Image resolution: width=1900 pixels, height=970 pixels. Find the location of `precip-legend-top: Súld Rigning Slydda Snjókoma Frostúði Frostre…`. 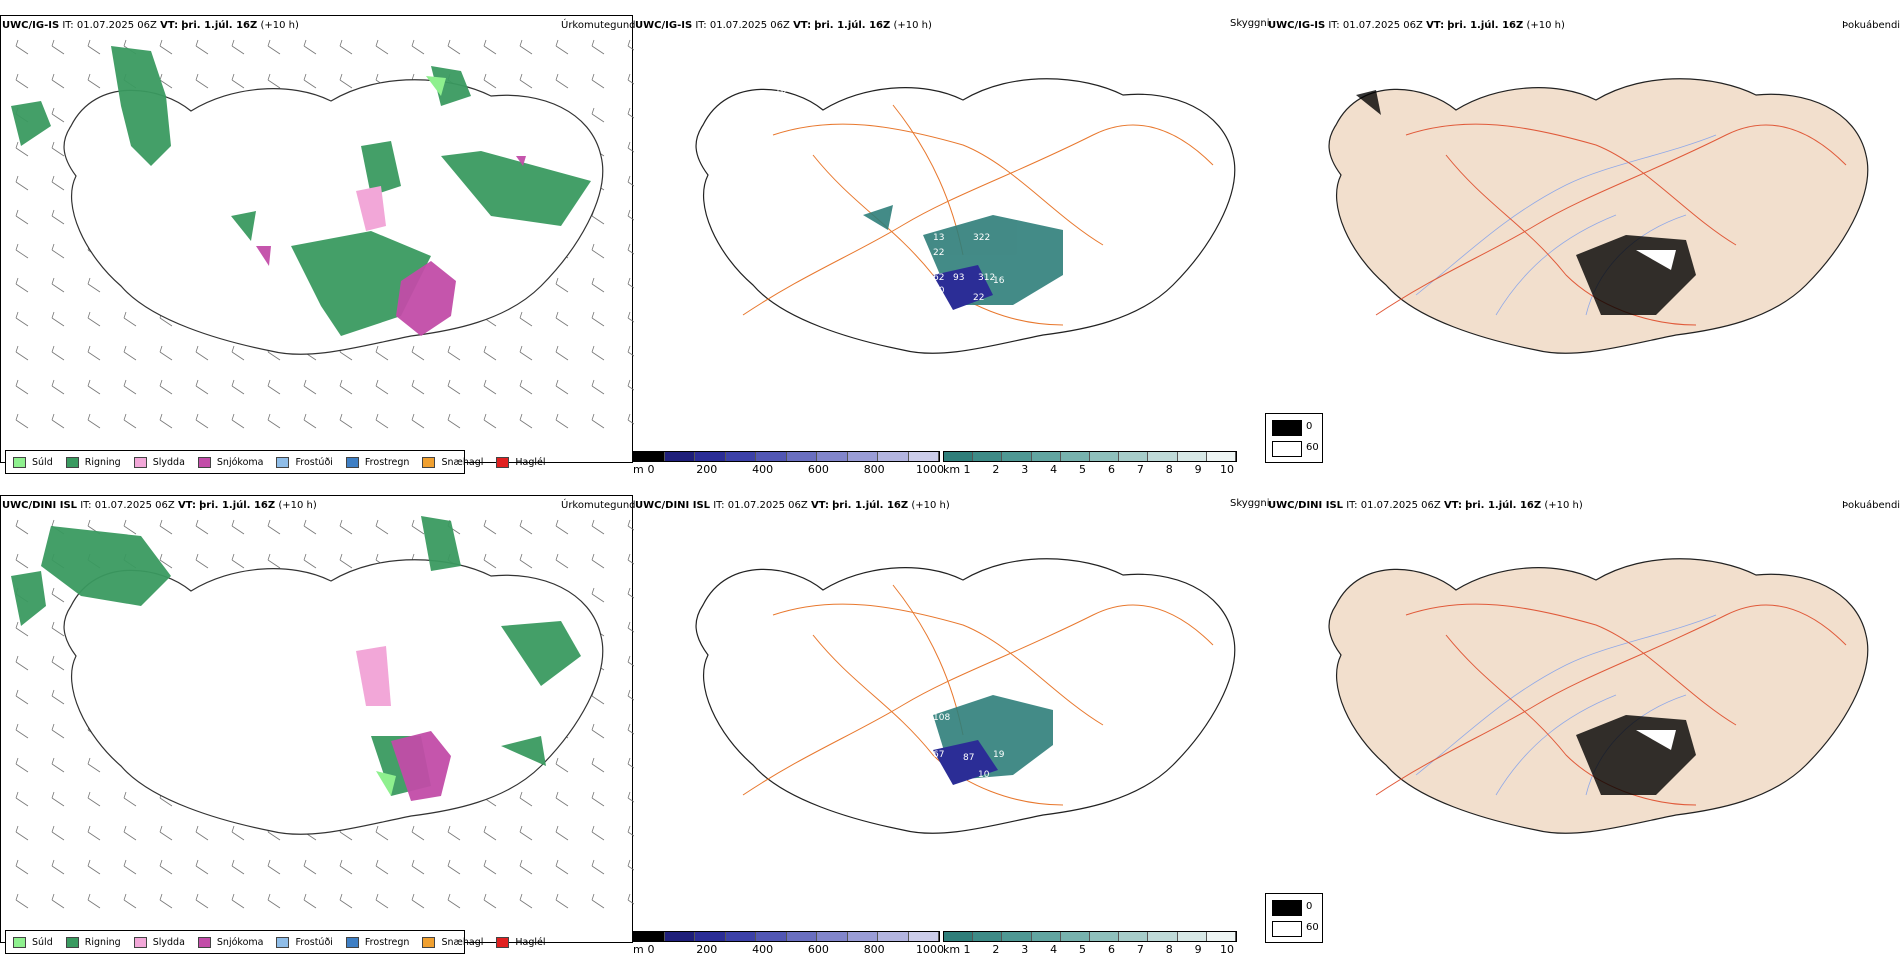

precip-legend-top: Súld Rigning Slydda Snjókoma Frostúði Frostre… is located at coordinates (275, 462).